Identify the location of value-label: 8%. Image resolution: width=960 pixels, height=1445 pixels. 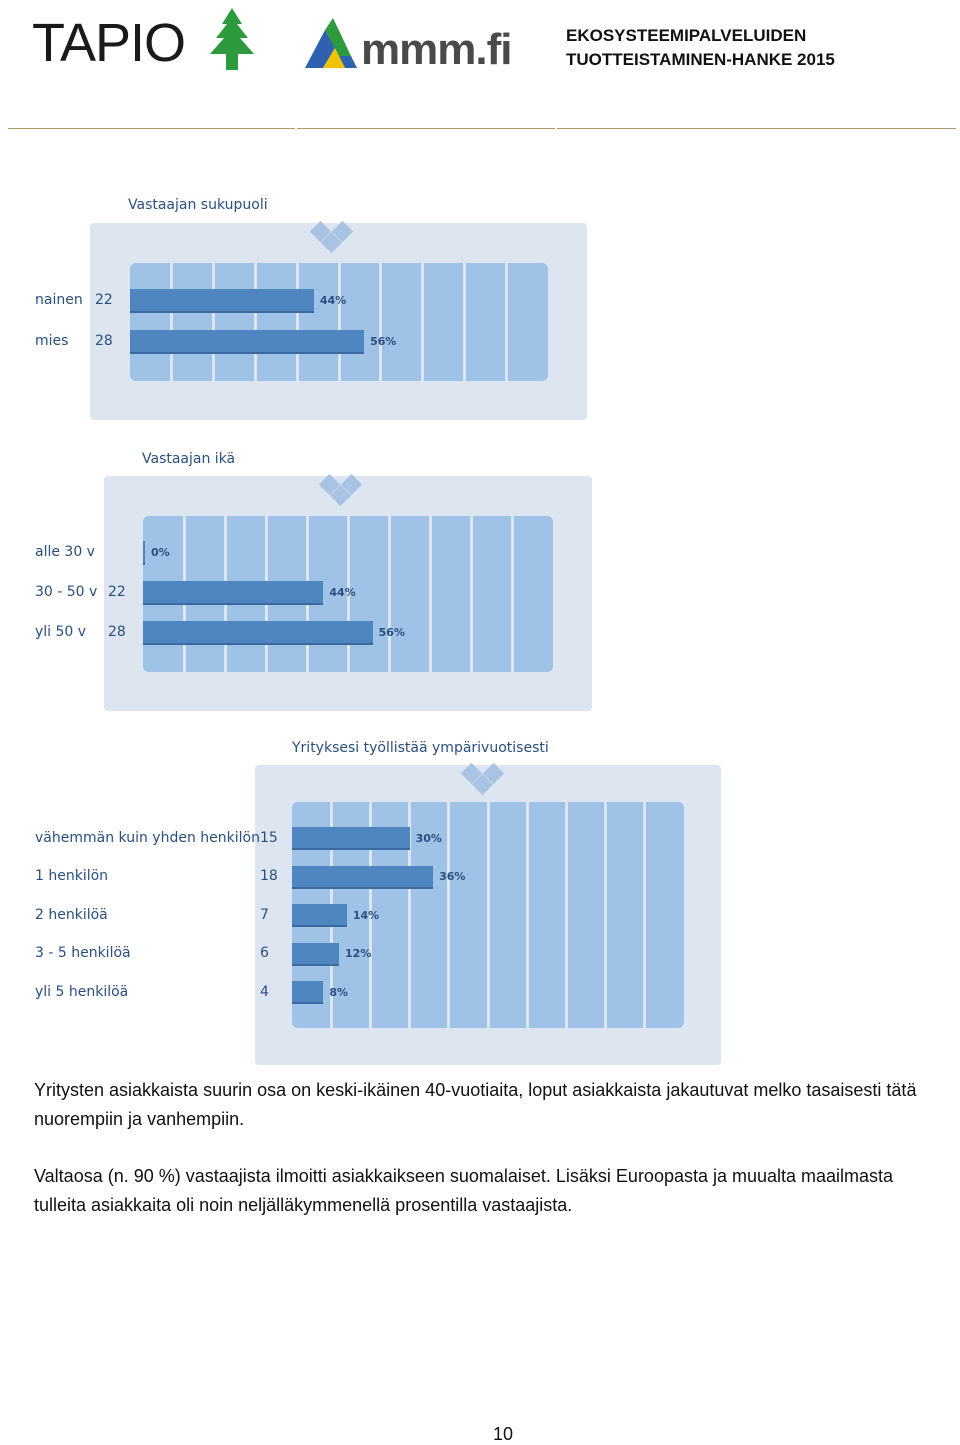
(339, 992).